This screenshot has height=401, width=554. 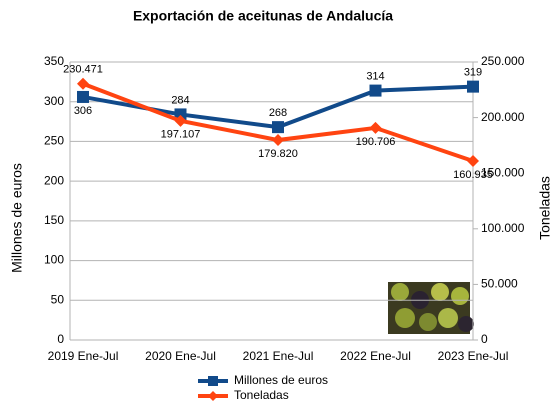 What do you see at coordinates (473, 175) in the screenshot?
I see `data-label: 160.935` at bounding box center [473, 175].